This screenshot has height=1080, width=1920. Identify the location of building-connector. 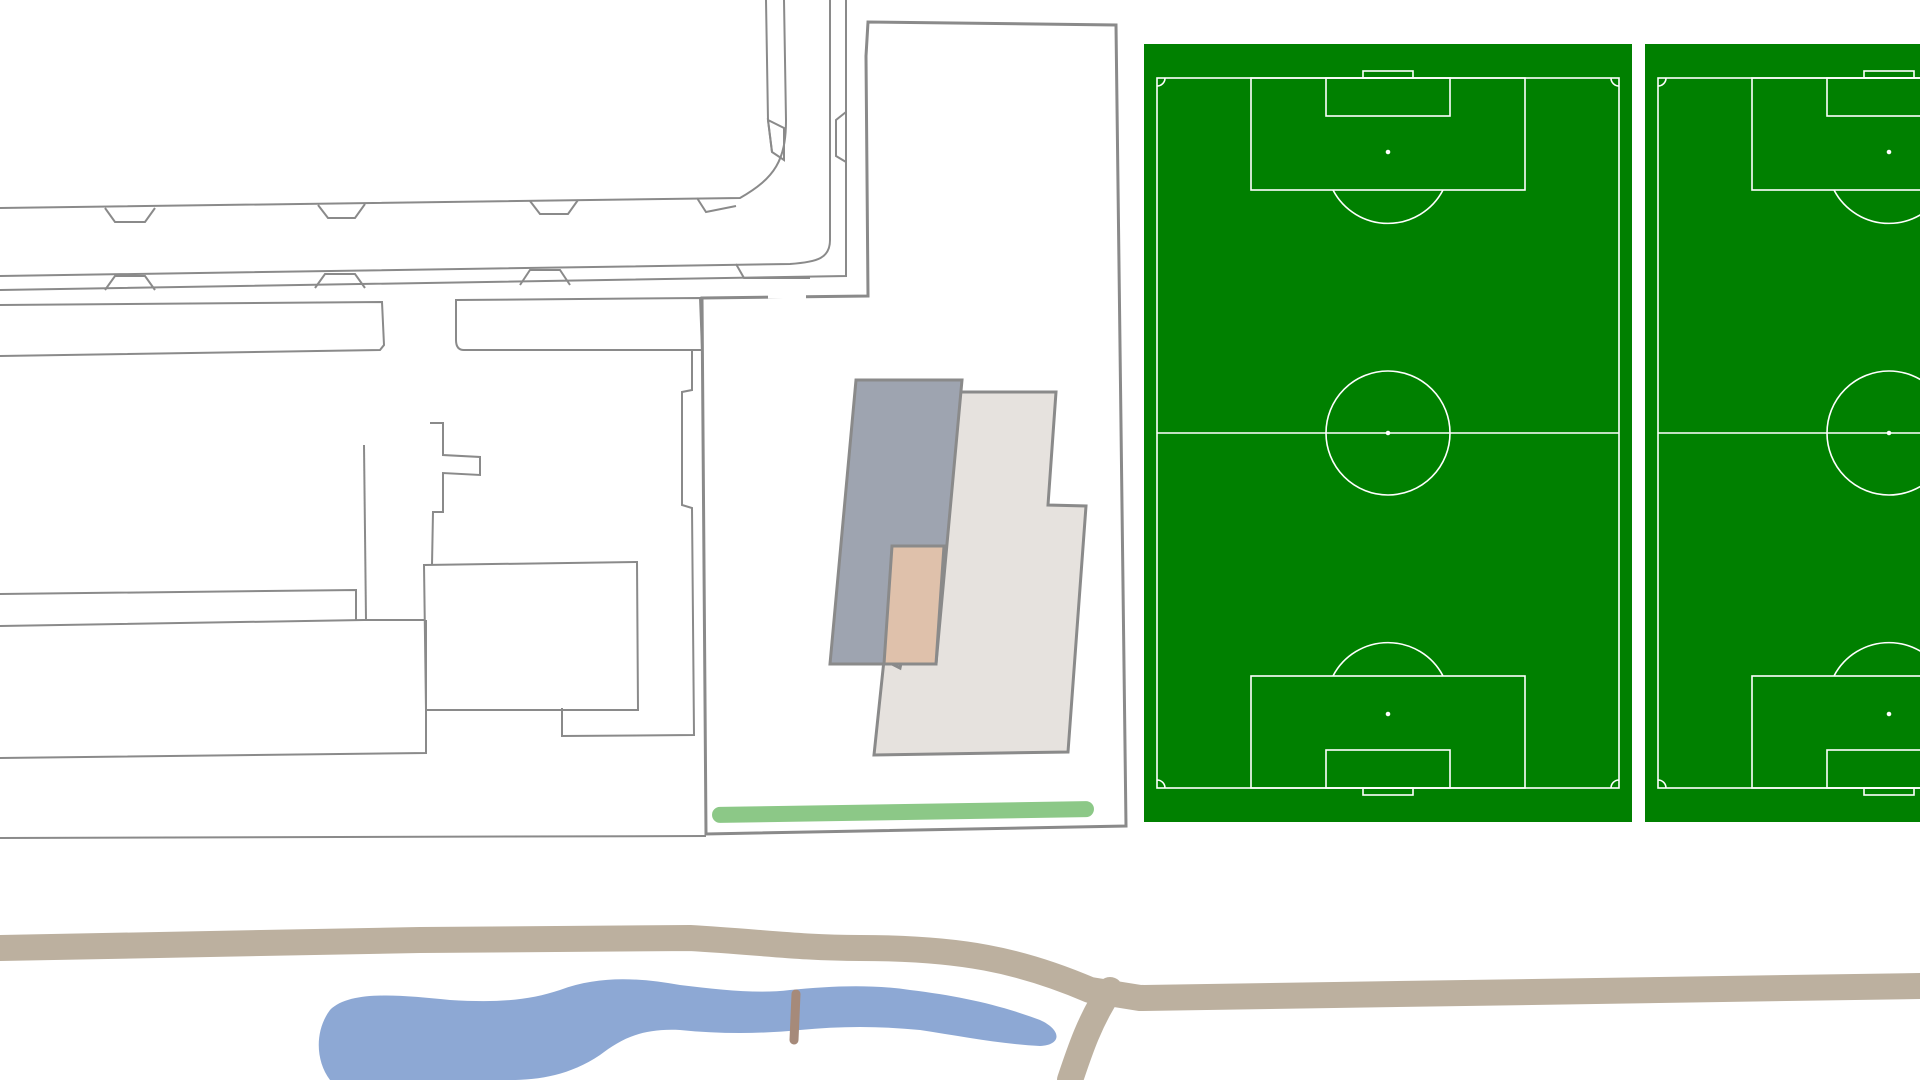
(914, 605).